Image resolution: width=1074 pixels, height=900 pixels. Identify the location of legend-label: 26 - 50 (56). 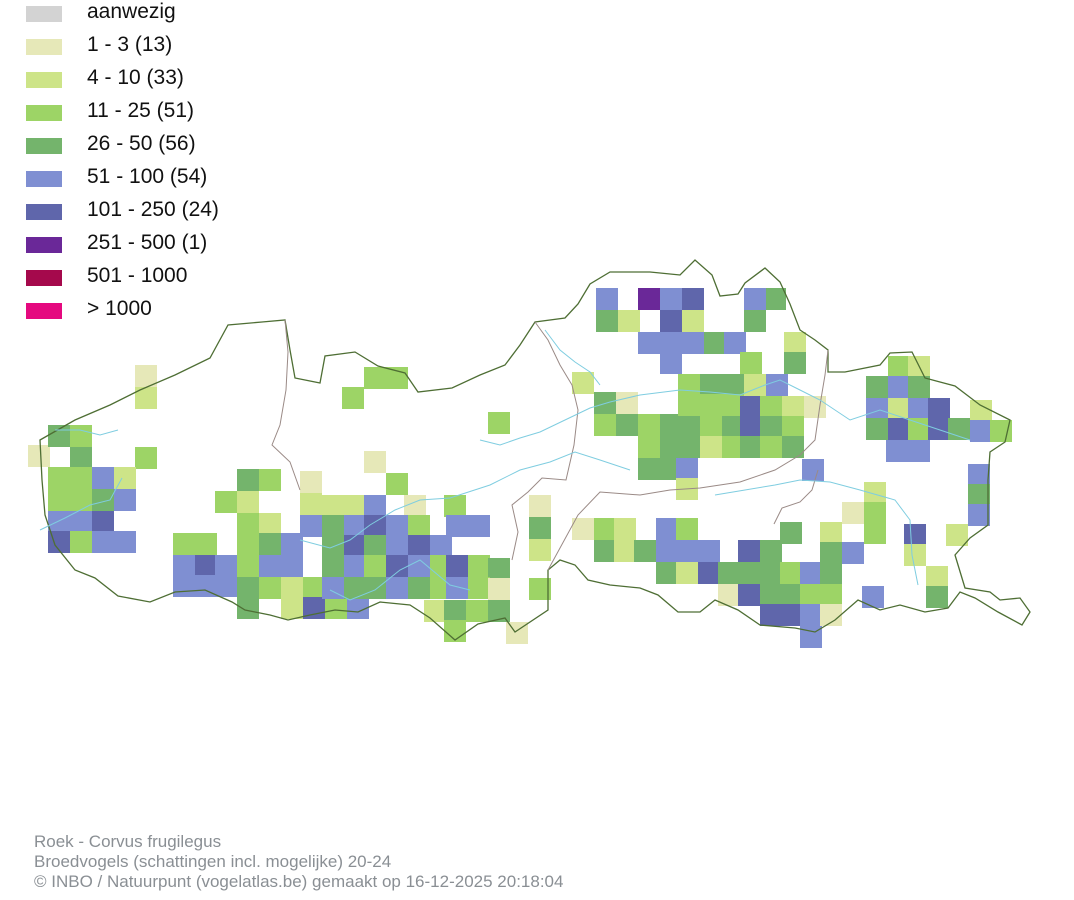
(141, 143).